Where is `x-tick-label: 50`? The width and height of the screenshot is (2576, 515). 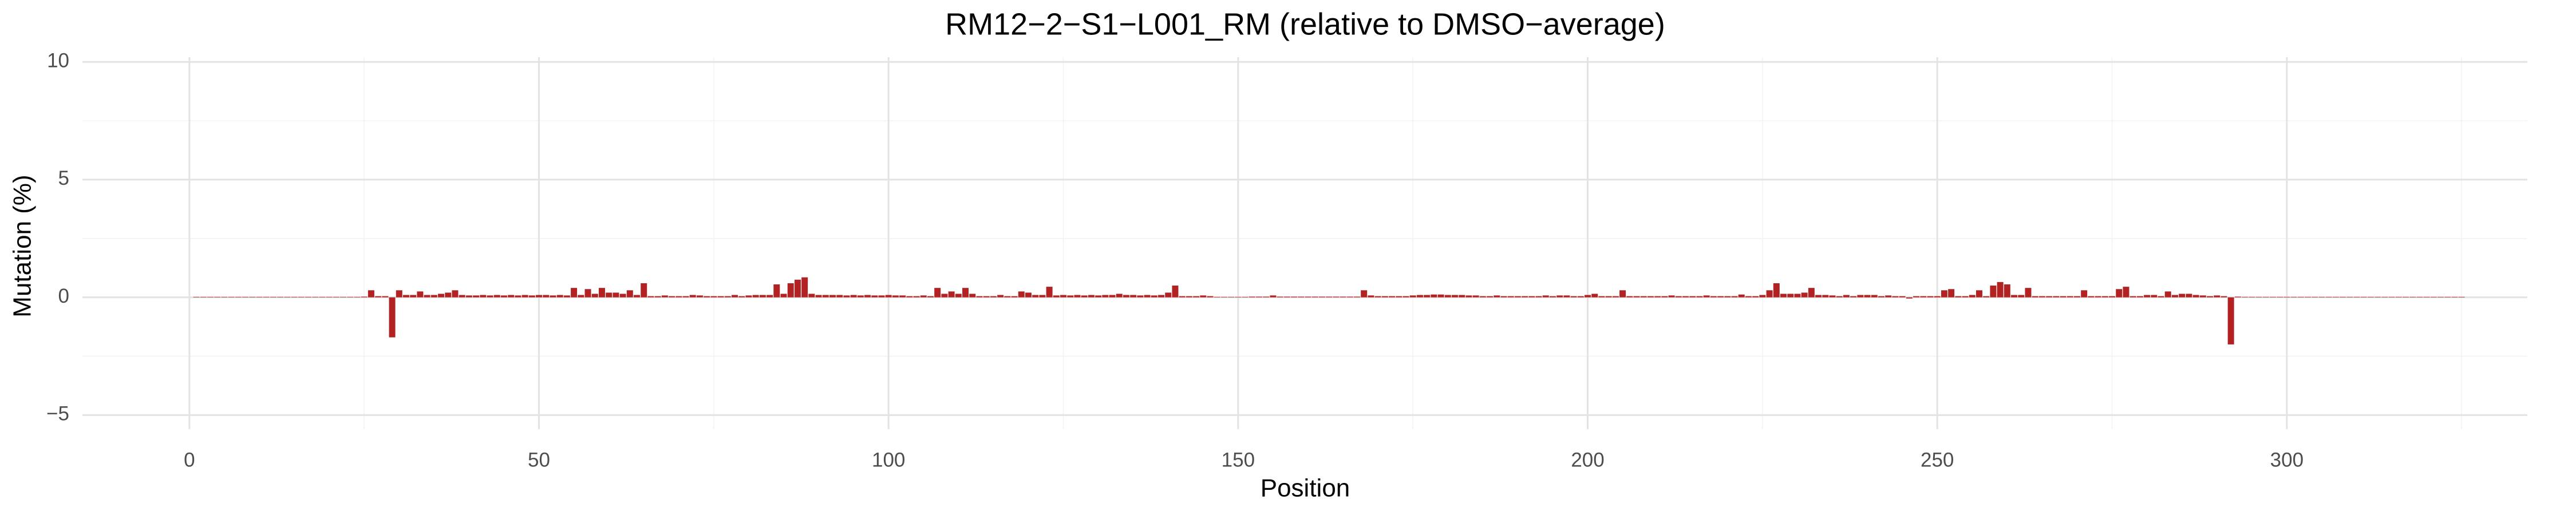 x-tick-label: 50 is located at coordinates (539, 460).